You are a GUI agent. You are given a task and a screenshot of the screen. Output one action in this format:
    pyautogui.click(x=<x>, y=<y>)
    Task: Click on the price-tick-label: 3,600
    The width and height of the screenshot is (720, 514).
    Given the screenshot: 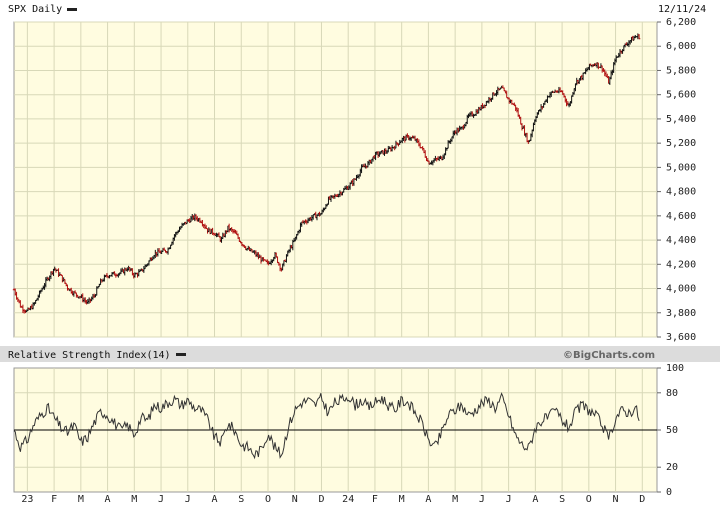 What is the action you would take?
    pyautogui.click(x=681, y=337)
    